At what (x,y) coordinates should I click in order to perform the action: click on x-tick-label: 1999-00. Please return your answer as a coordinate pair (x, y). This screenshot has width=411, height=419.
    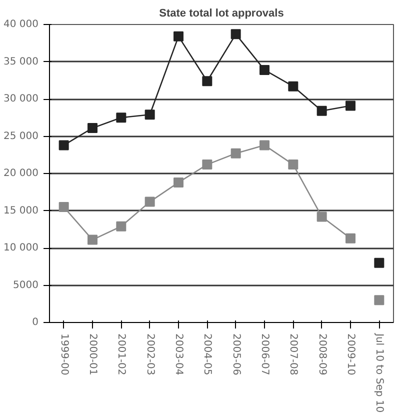
    Looking at the image, I should click on (64, 355).